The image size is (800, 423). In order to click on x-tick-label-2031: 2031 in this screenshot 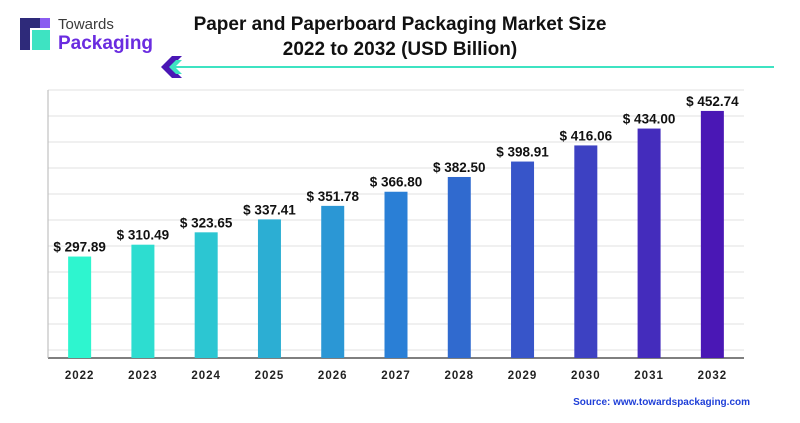, I will do `click(649, 376)`.